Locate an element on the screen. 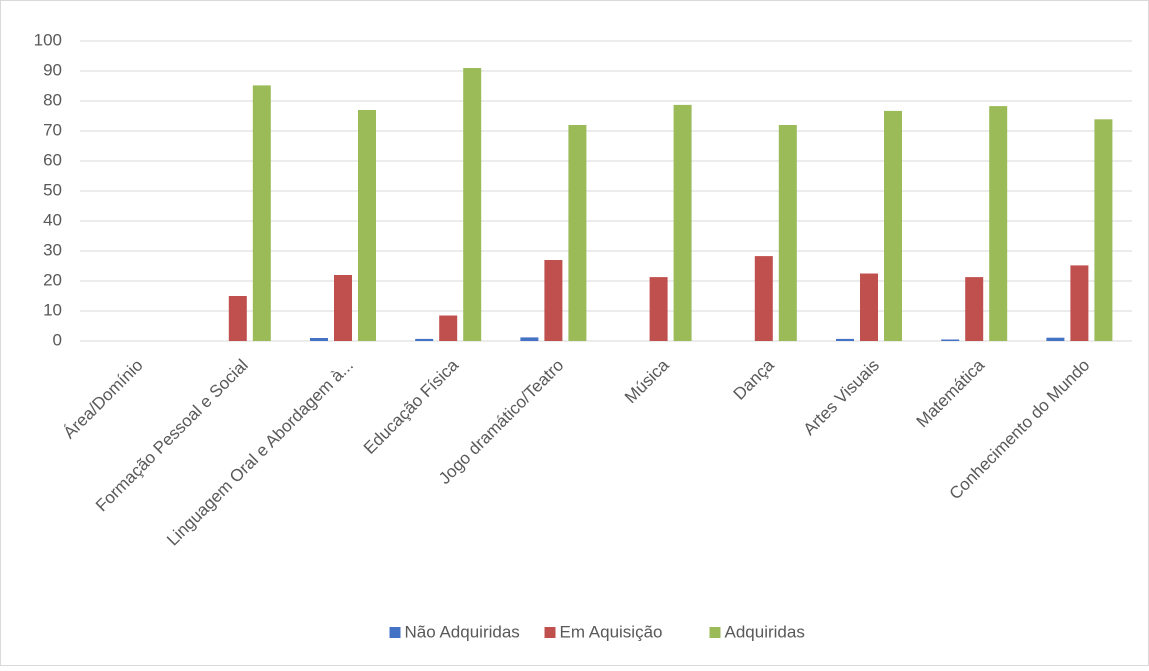 Image resolution: width=1149 pixels, height=671 pixels. y-tick-label: 50 is located at coordinates (52, 189).